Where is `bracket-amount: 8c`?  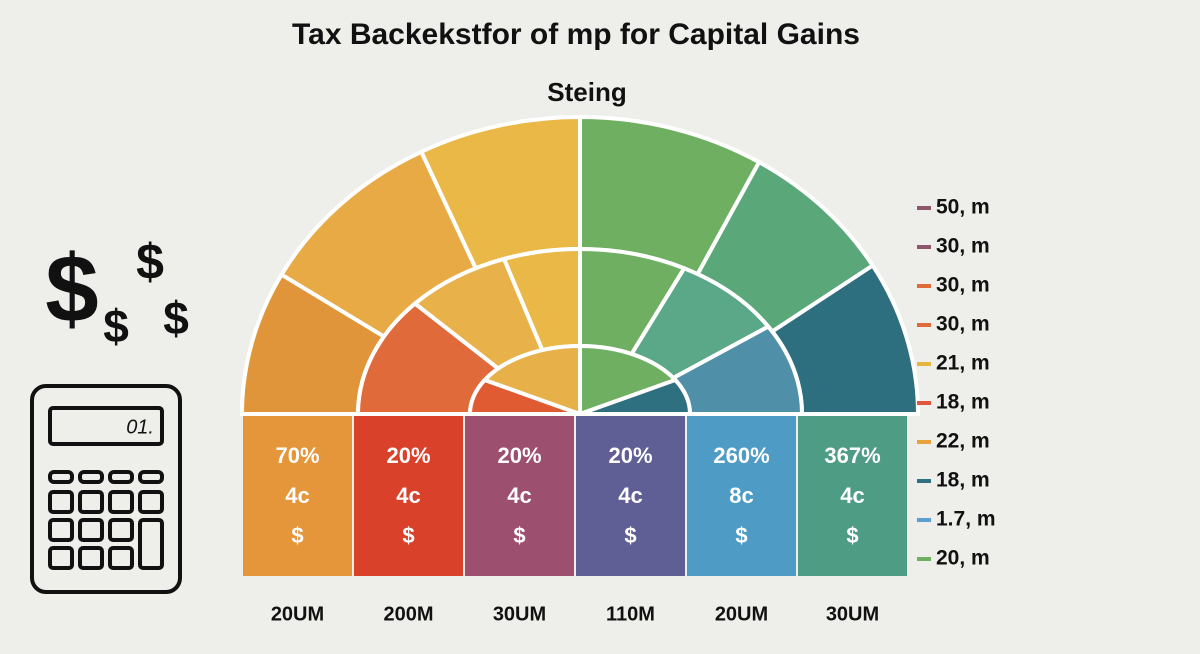 bracket-amount: 8c is located at coordinates (741, 495).